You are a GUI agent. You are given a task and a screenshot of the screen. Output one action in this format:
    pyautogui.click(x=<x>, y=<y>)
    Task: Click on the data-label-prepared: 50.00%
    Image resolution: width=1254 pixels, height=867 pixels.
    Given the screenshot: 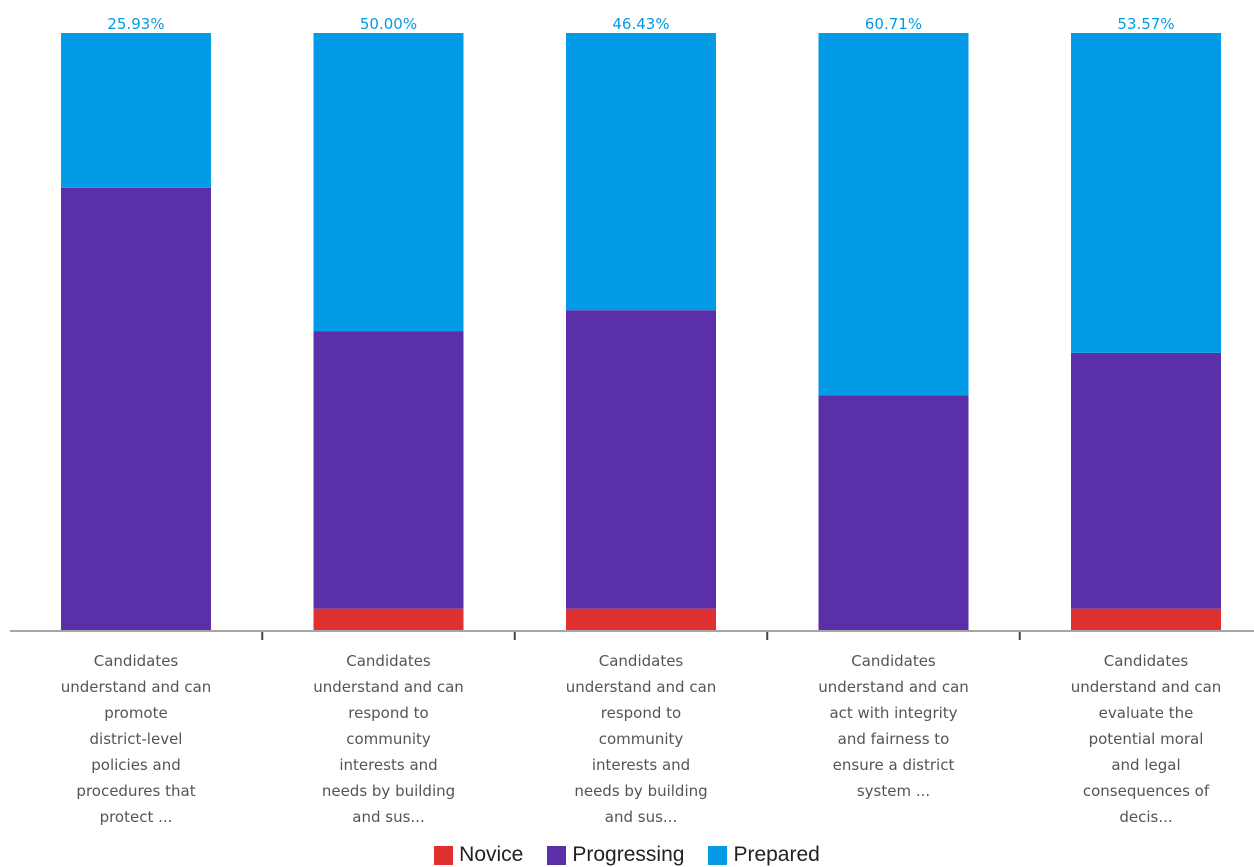 What is the action you would take?
    pyautogui.click(x=388, y=24)
    